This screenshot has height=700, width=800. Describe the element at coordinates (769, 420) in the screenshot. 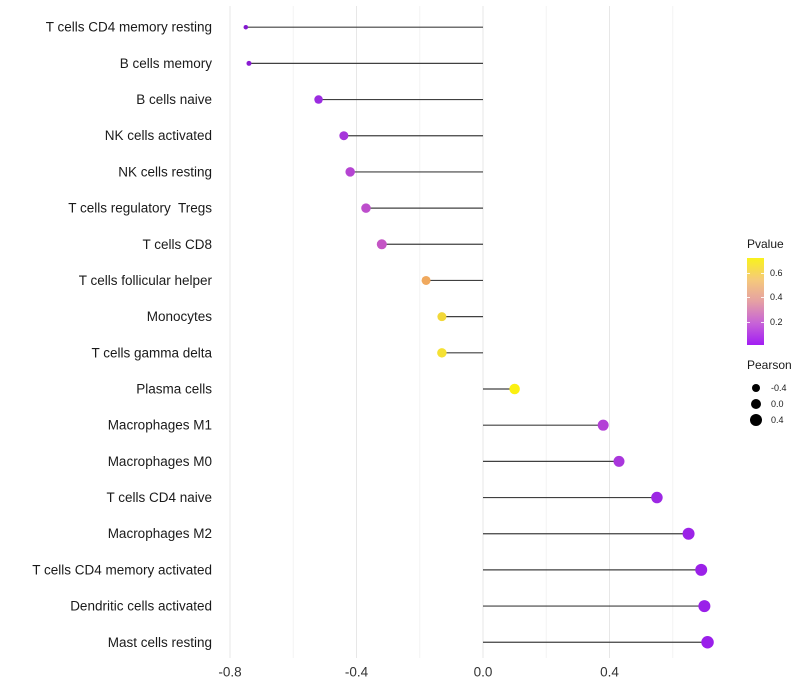

I see `pearson-legend-item: 0.4` at that location.